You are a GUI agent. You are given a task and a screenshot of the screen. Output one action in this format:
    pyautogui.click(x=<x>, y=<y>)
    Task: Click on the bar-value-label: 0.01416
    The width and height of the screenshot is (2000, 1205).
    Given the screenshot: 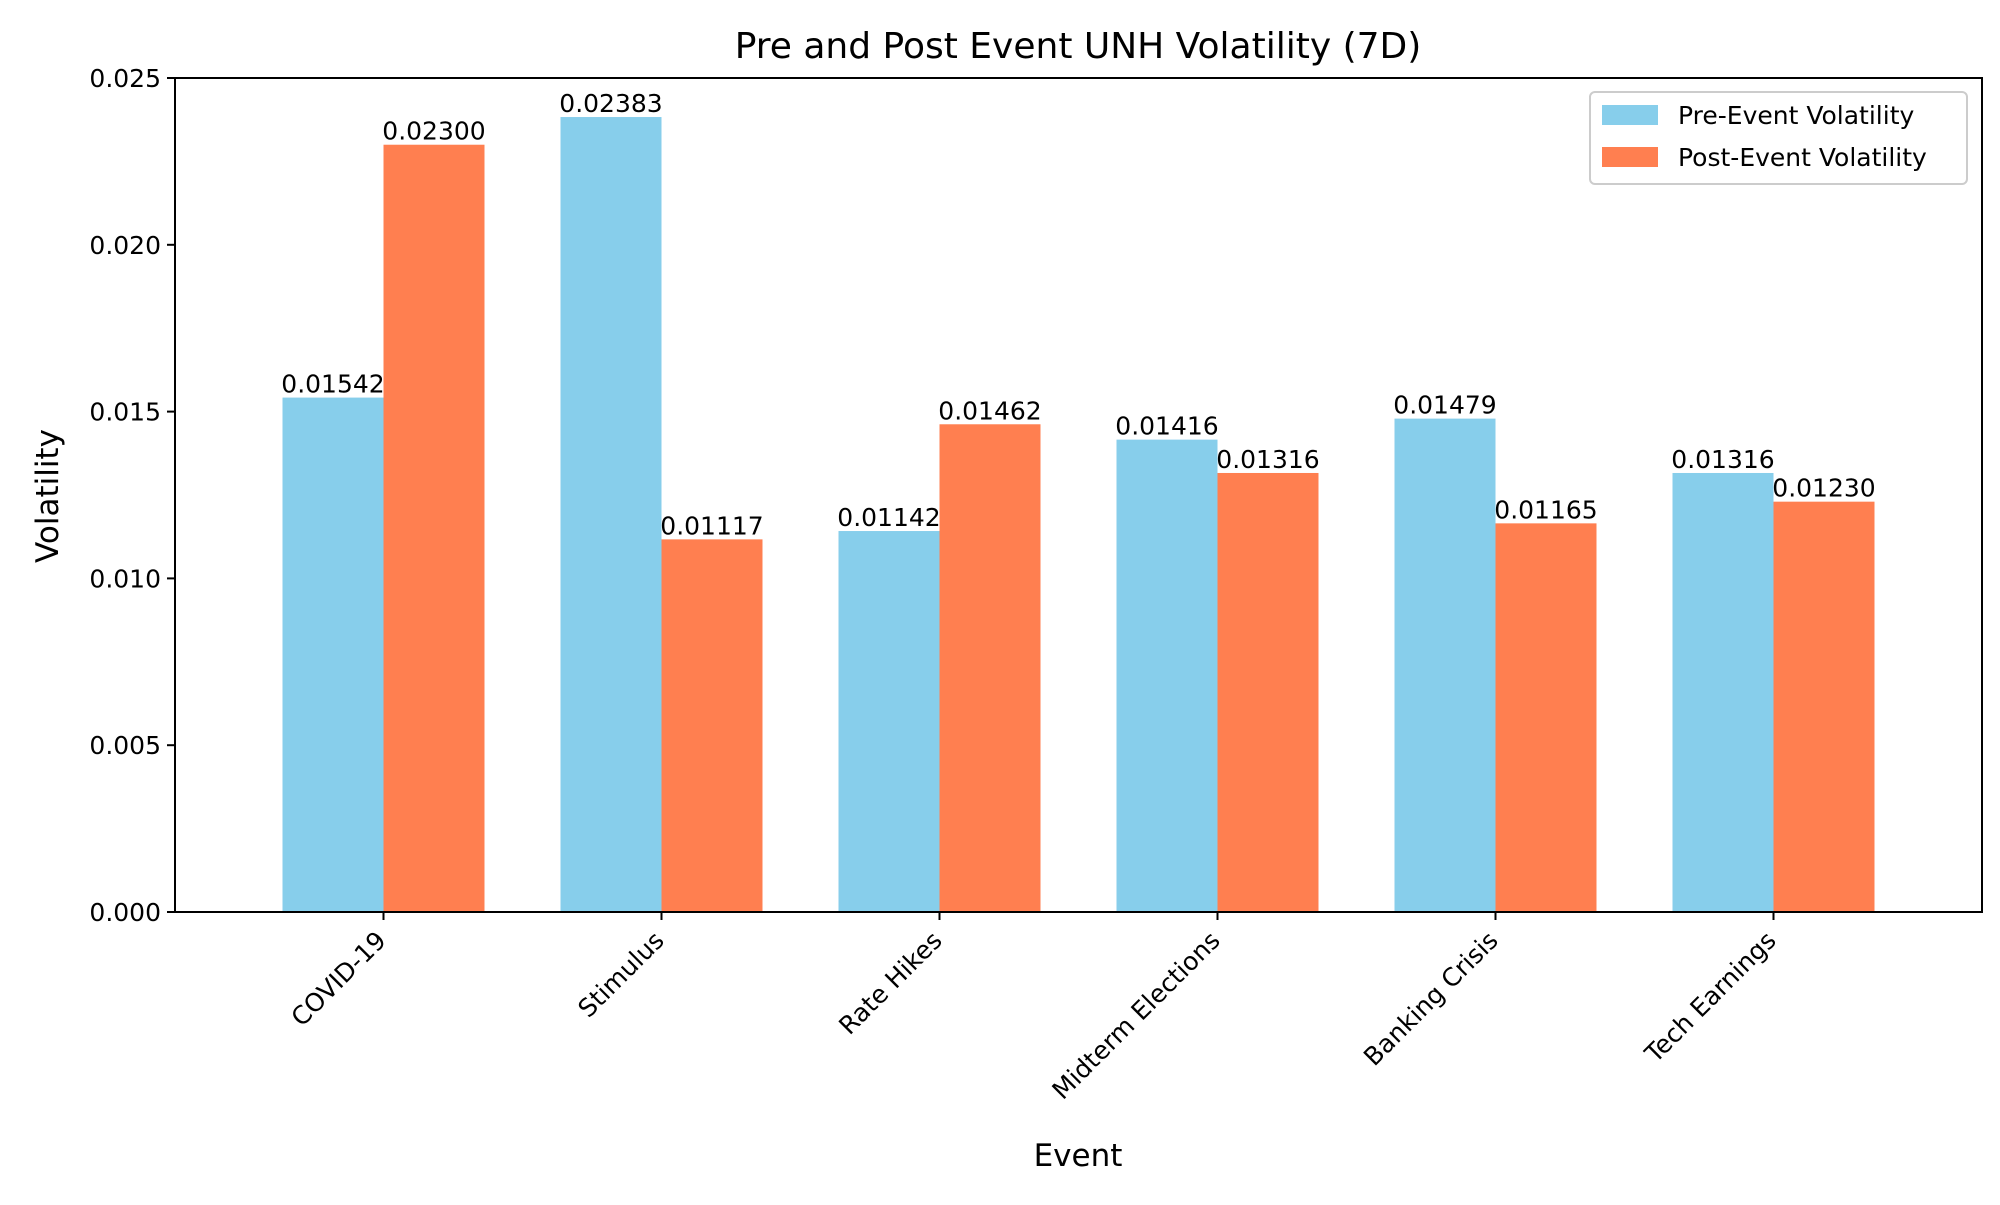 What is the action you would take?
    pyautogui.click(x=1166, y=426)
    